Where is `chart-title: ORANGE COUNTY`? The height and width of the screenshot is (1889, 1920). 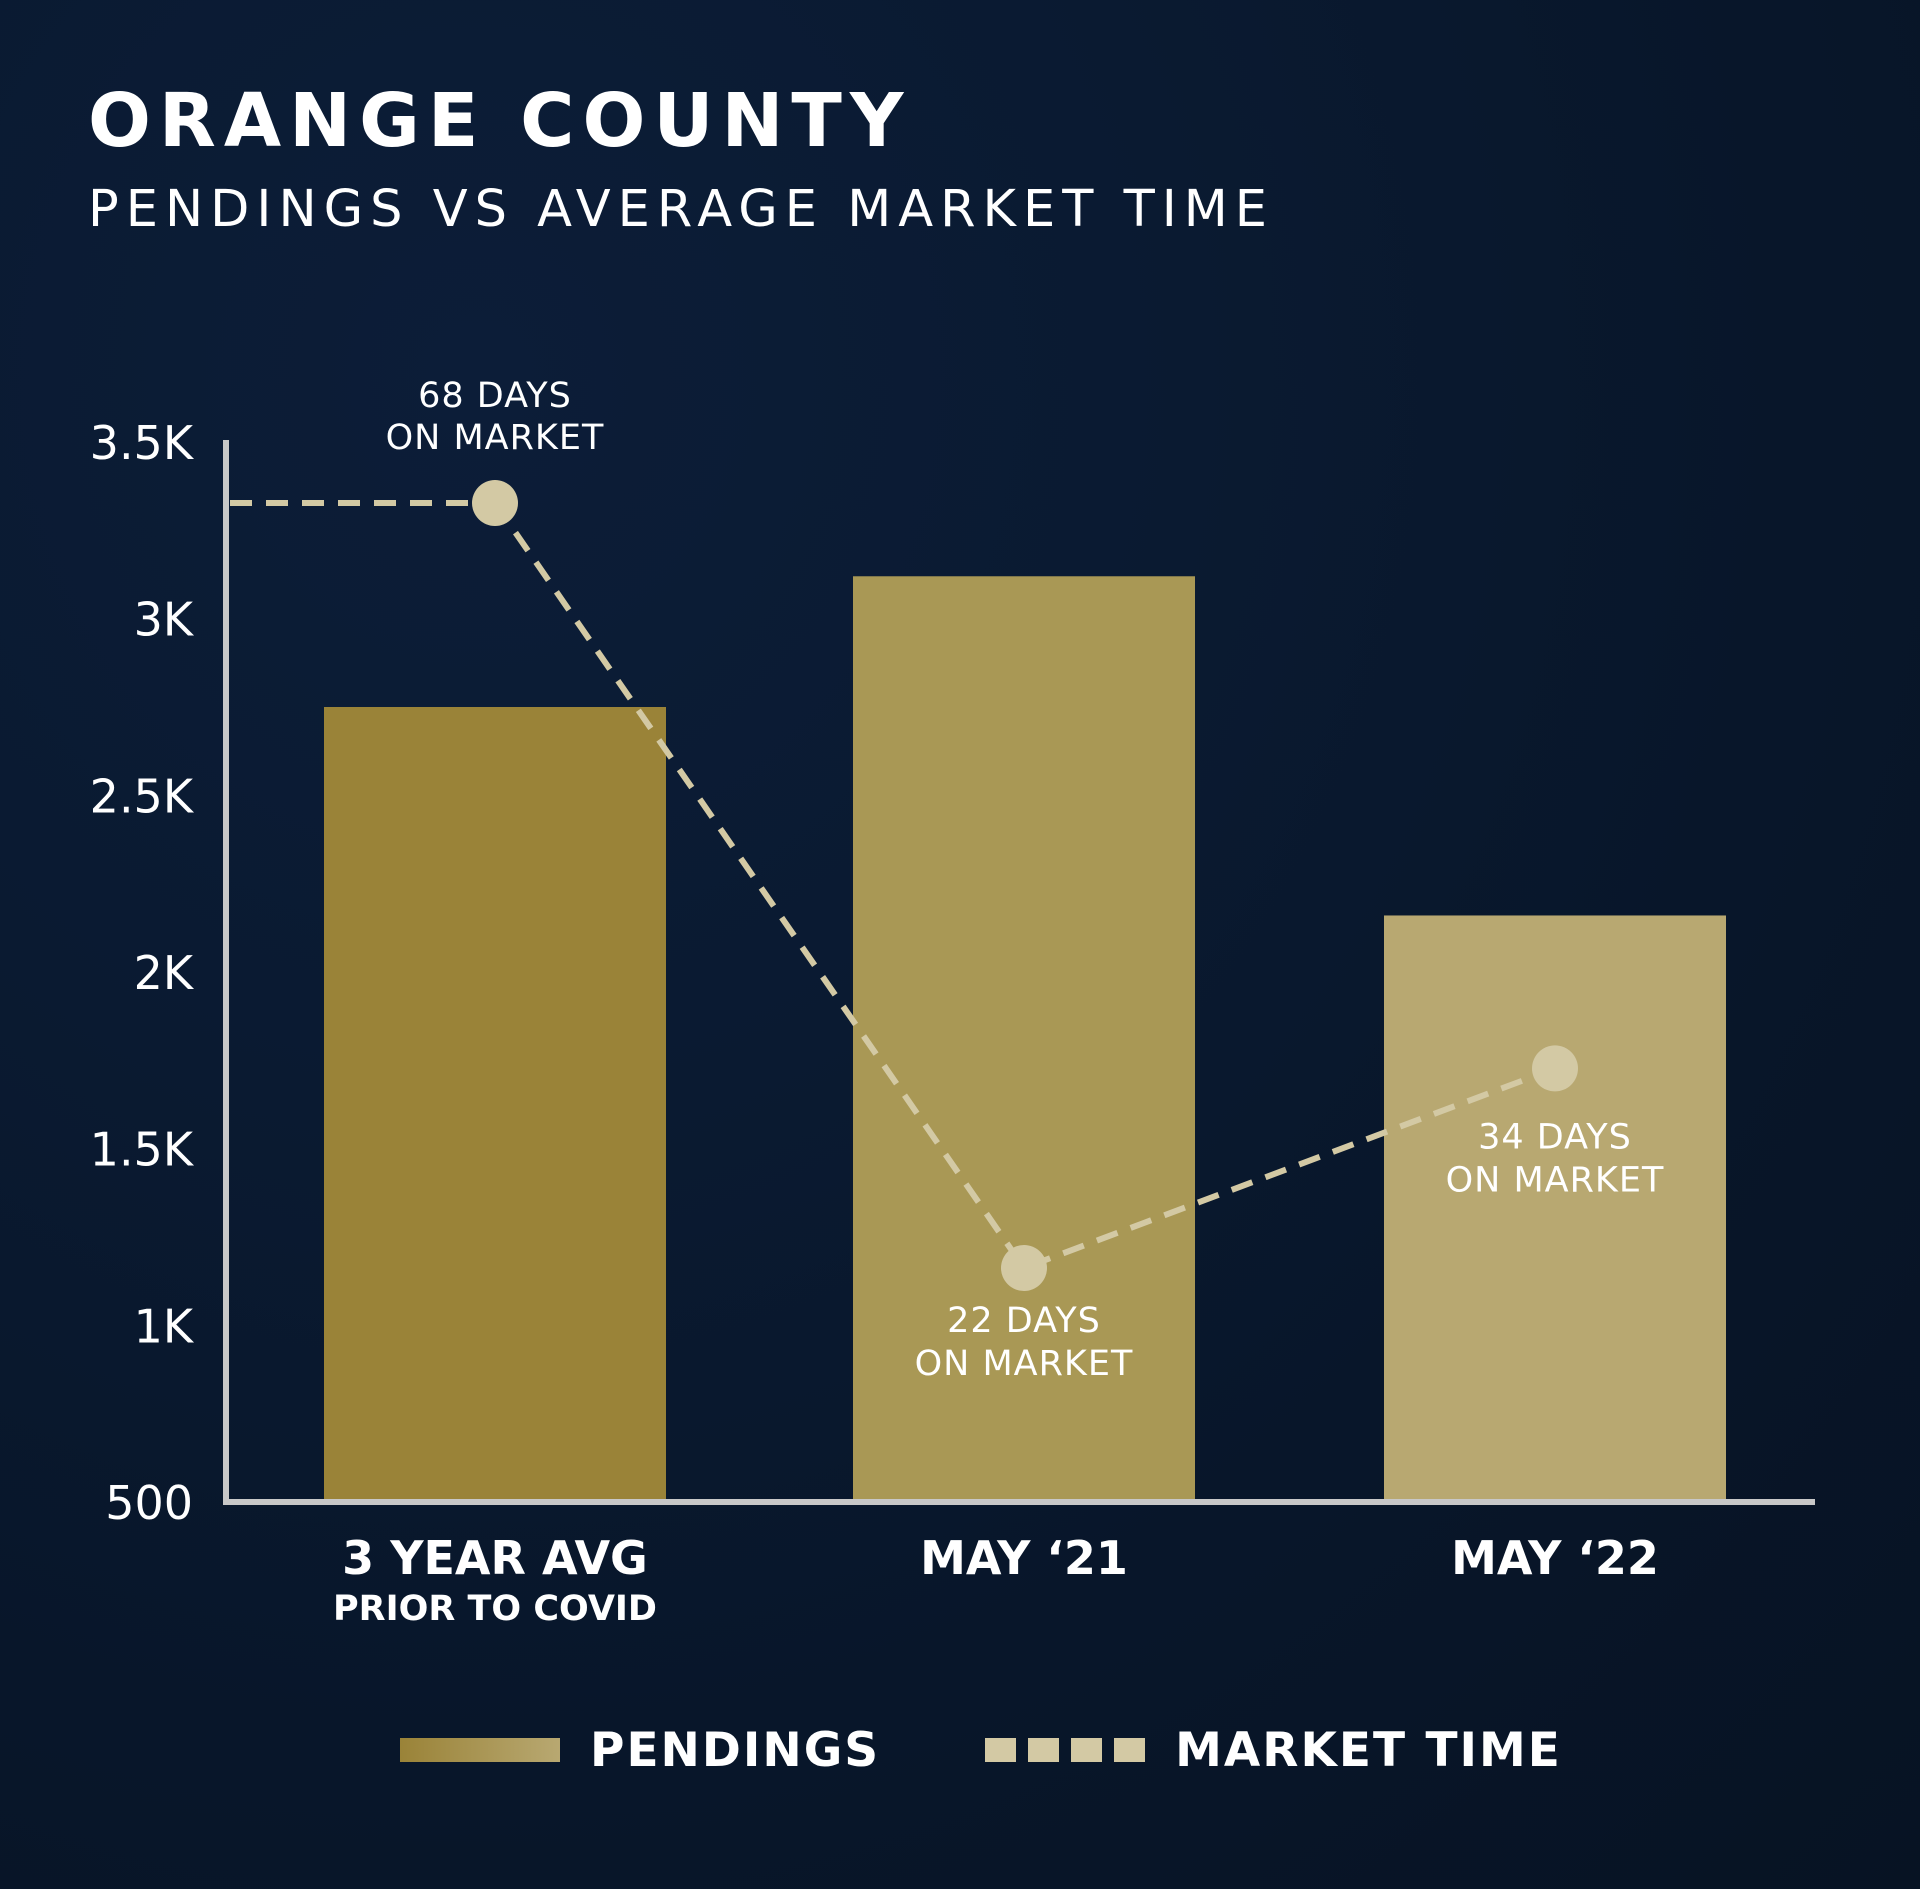
chart-title: ORANGE COUNTY is located at coordinates (500, 121).